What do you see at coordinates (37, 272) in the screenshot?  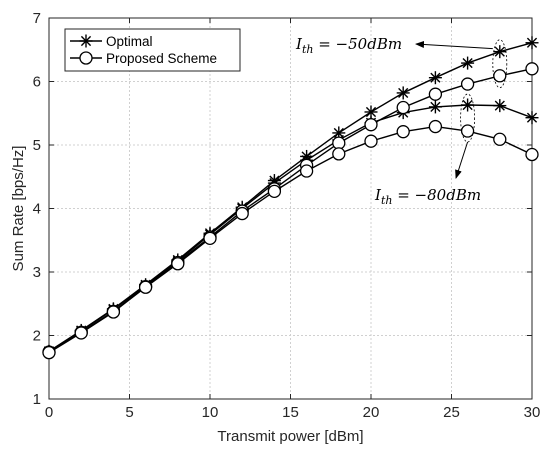 I see `y-tick-label: 3` at bounding box center [37, 272].